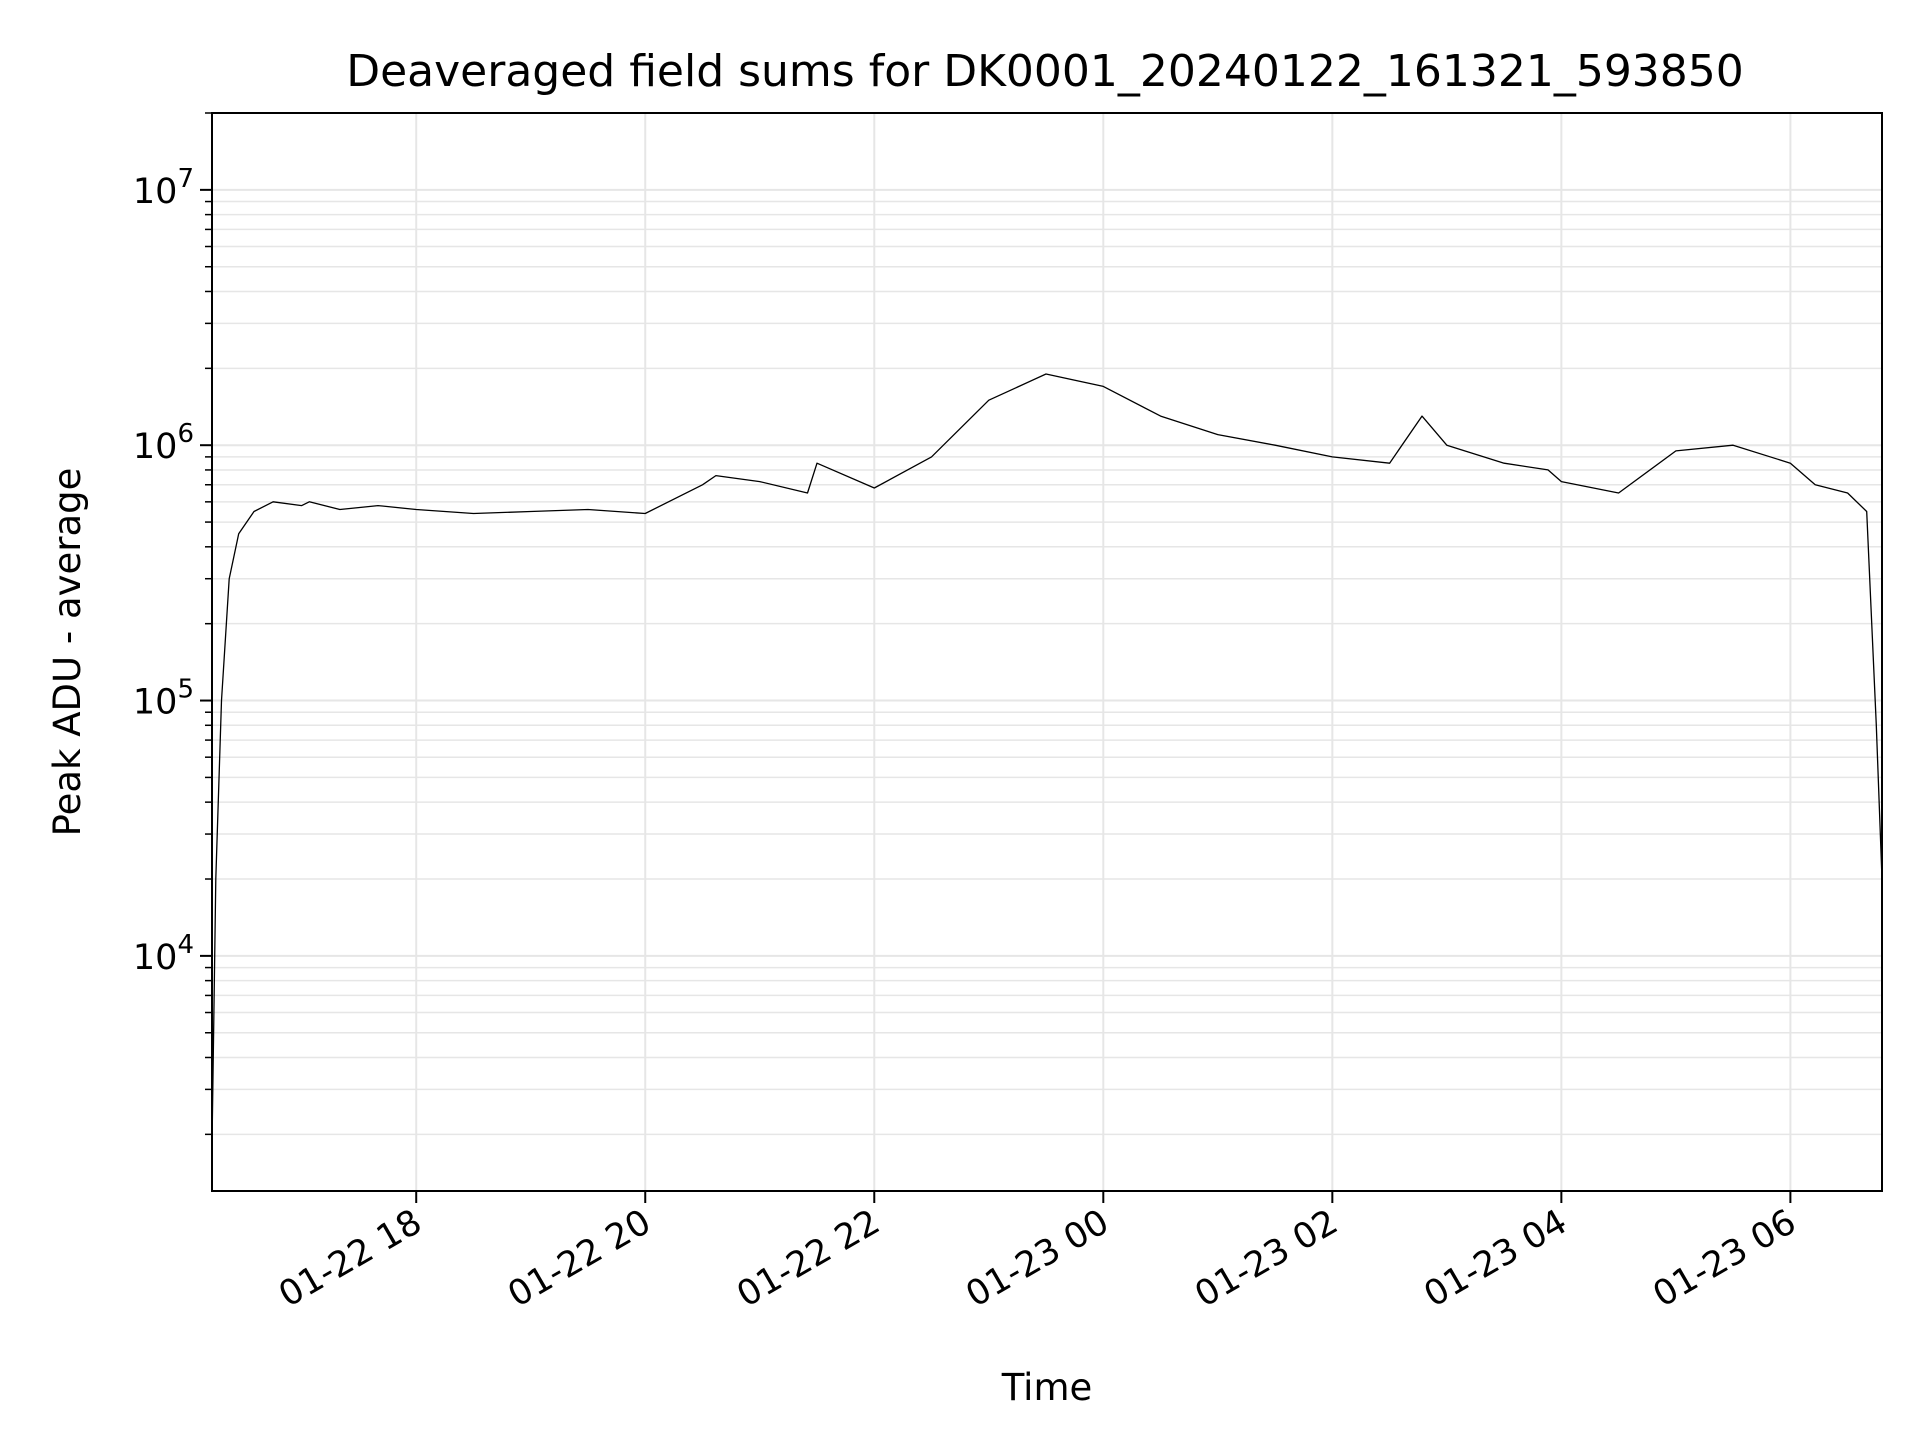 This screenshot has height=1440, width=1920. Describe the element at coordinates (67, 652) in the screenshot. I see `y-axis-label: Peak ADU - average` at that location.